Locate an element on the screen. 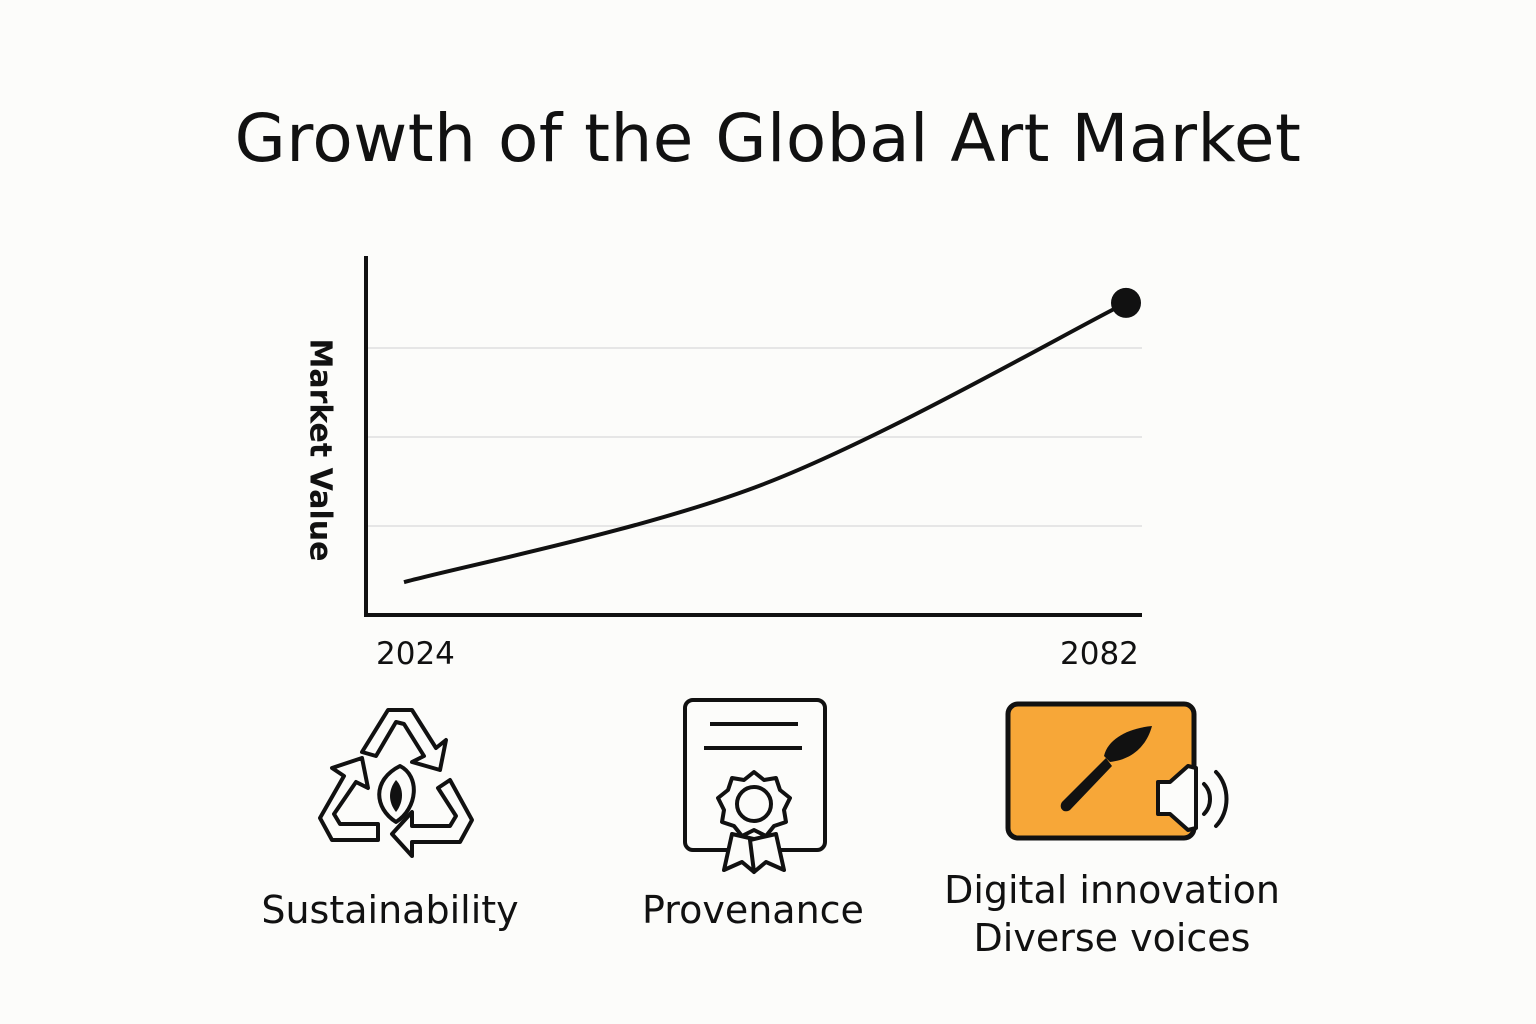 Image resolution: width=1536 pixels, height=1024 pixels. grid-lines is located at coordinates (755, 437).